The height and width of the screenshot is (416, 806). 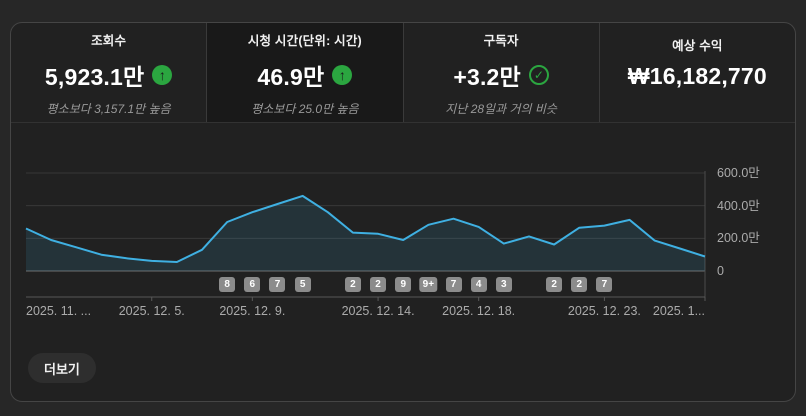 I want to click on tab-views-value-row: 5,923.1만 ↑, so click(x=109, y=75).